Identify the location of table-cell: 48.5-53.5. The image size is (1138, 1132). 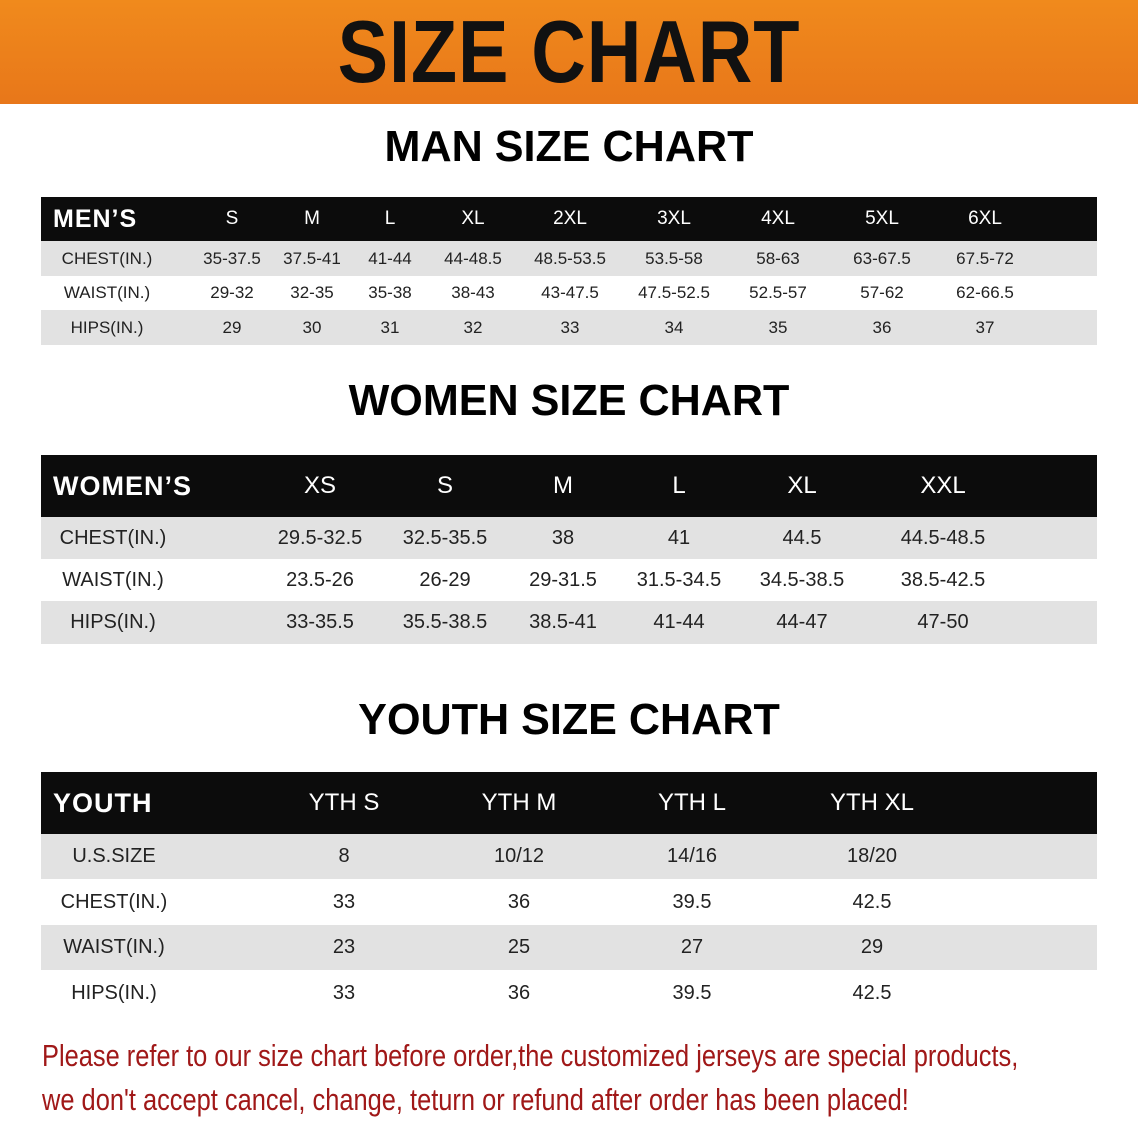
(570, 258).